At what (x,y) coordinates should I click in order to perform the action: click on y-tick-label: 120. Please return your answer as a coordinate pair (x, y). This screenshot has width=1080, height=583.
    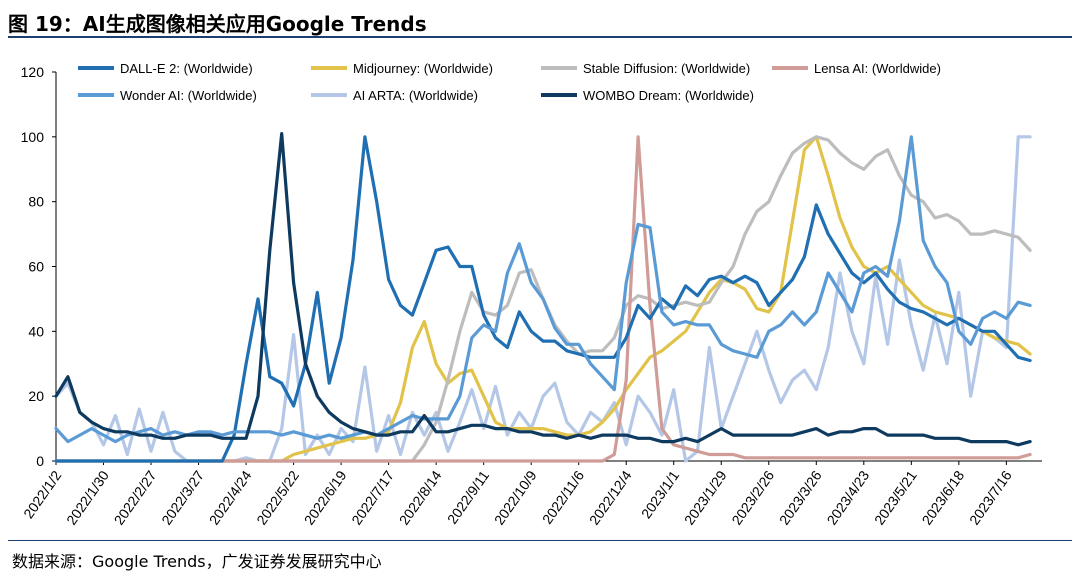
    Looking at the image, I should click on (33, 72).